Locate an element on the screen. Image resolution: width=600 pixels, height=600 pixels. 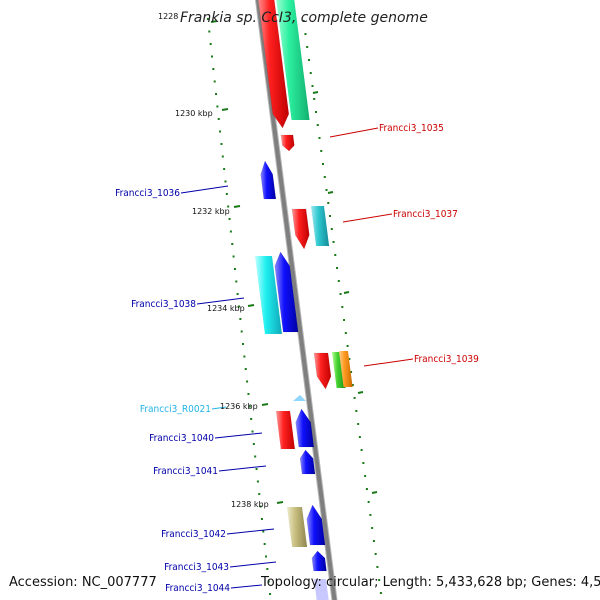
tick-label: 1236 kbp is located at coordinates (239, 406).